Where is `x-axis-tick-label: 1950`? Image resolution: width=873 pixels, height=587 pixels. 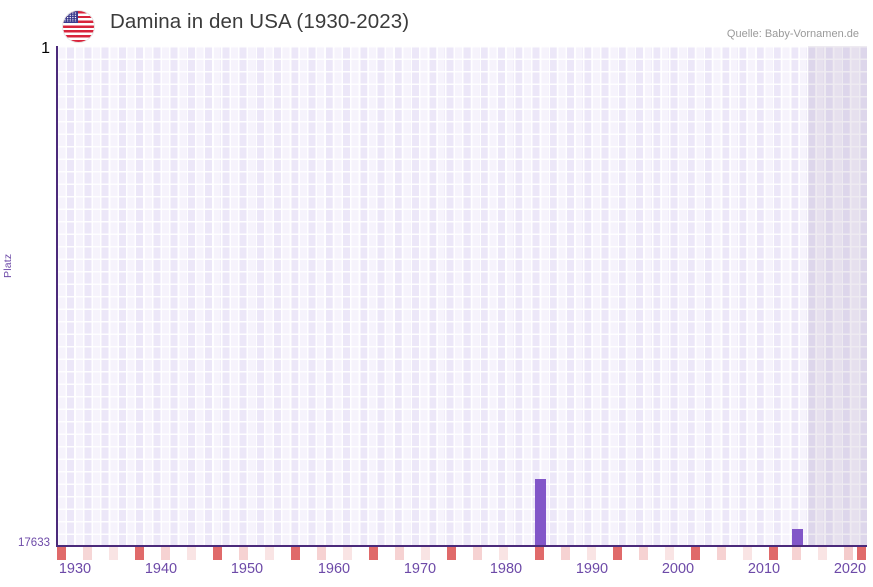
x-axis-tick-label: 1950 is located at coordinates (247, 569).